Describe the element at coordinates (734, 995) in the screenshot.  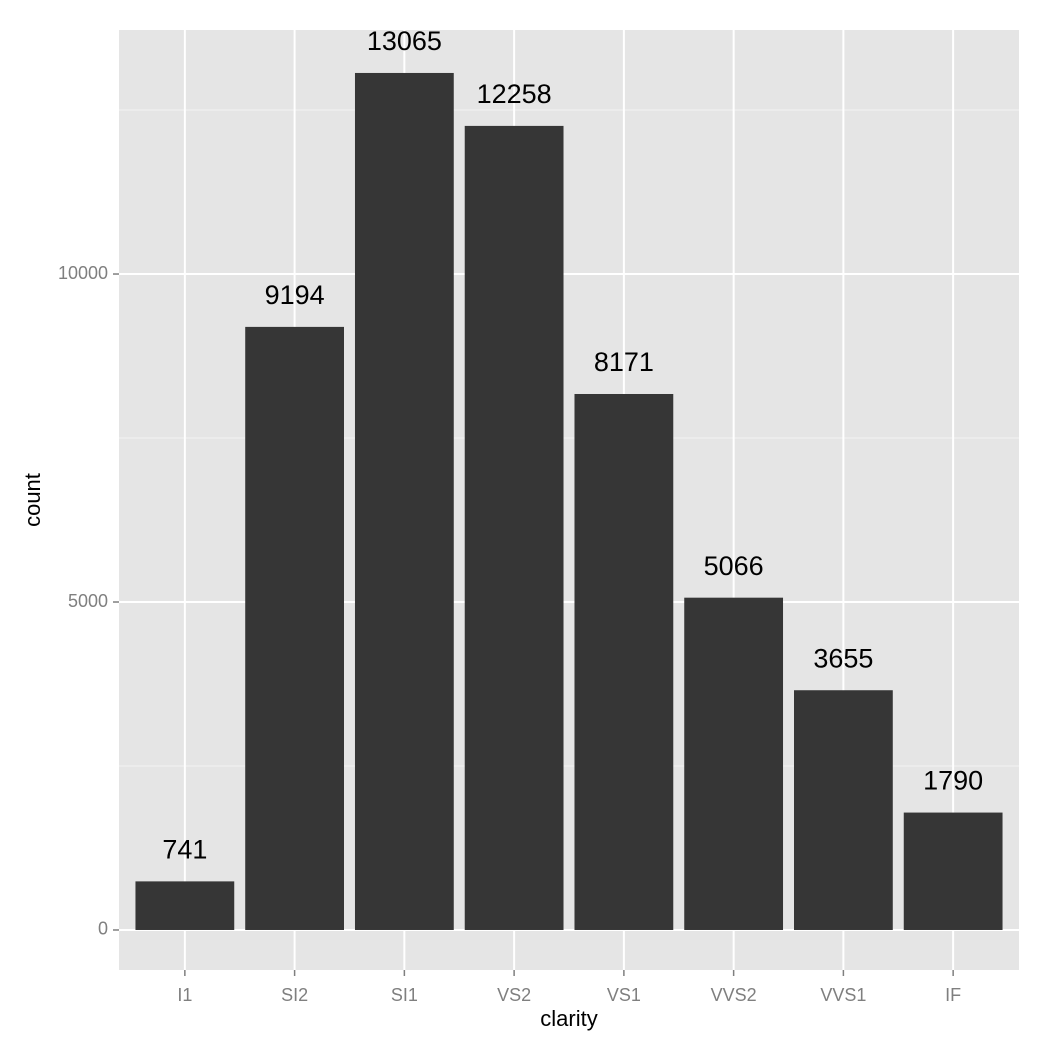
I see `x-tick-label: VVS2` at that location.